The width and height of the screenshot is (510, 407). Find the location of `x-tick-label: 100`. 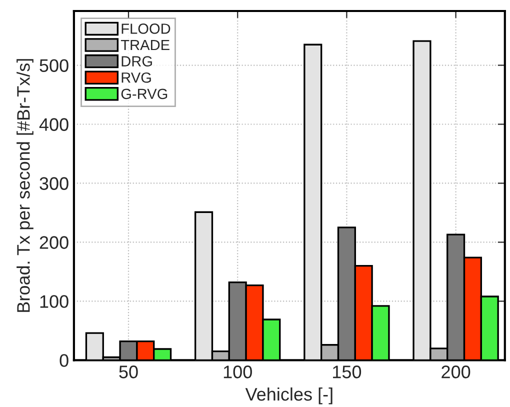

x-tick-label: 100 is located at coordinates (238, 372).